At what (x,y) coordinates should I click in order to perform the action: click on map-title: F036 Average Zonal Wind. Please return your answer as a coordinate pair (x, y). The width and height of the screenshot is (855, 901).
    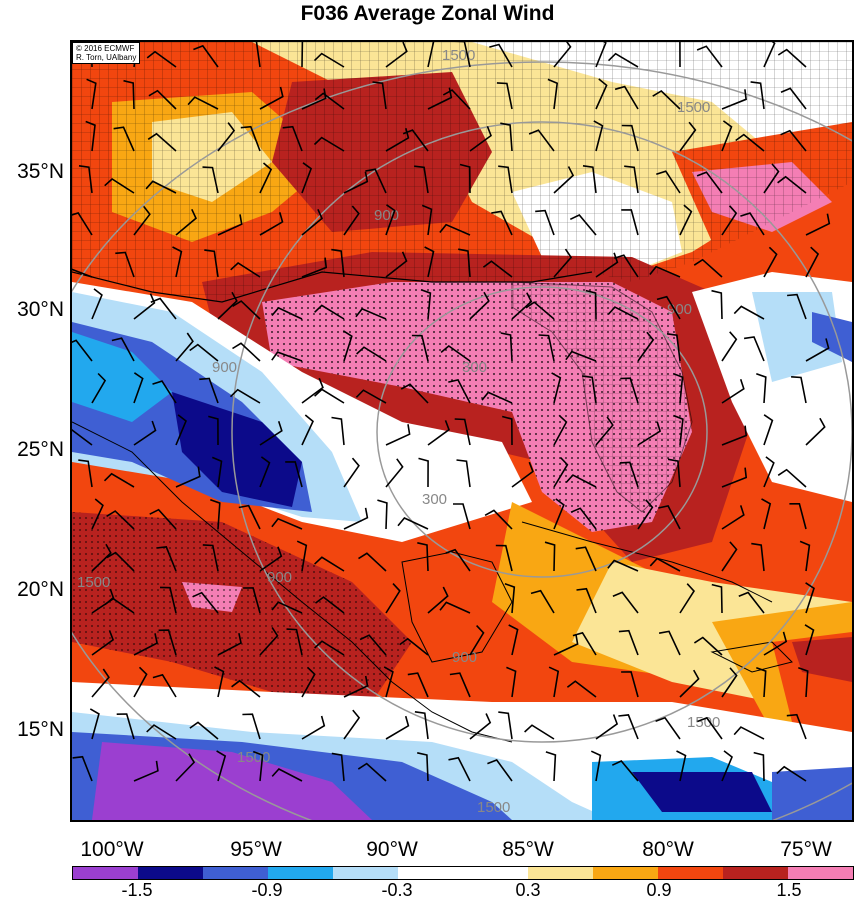
    Looking at the image, I should click on (427, 13).